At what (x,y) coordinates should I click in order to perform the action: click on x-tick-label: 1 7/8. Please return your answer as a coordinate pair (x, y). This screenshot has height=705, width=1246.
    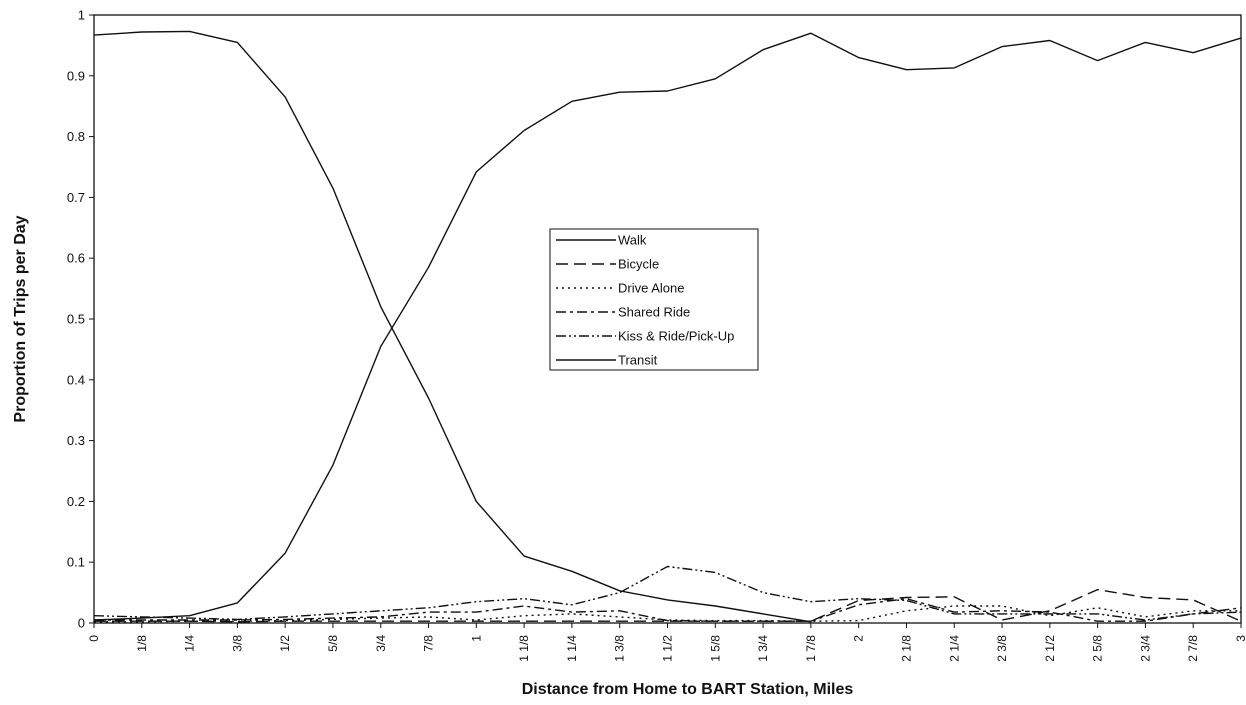
    Looking at the image, I should click on (811, 648).